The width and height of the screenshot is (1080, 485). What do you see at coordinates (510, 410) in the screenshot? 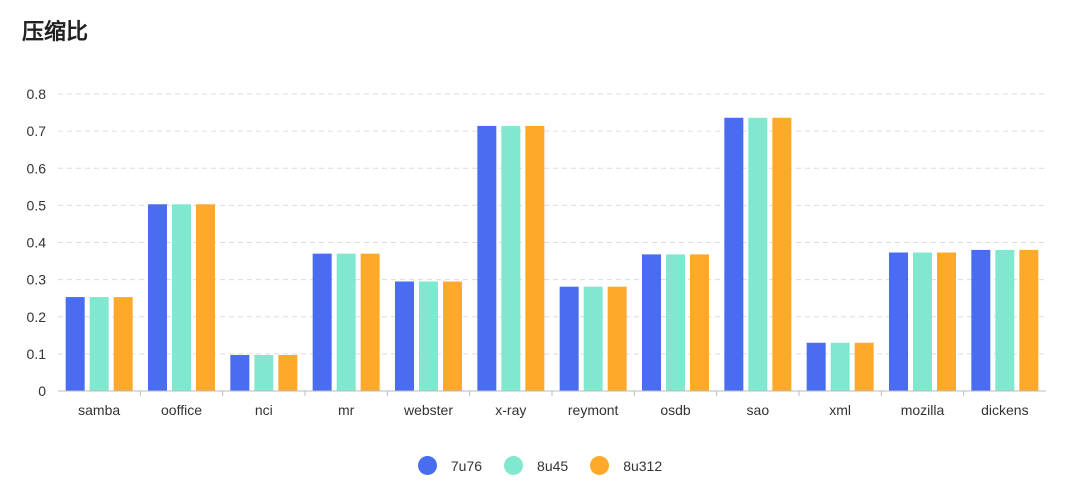
I see `x-tick-label: x-ray` at bounding box center [510, 410].